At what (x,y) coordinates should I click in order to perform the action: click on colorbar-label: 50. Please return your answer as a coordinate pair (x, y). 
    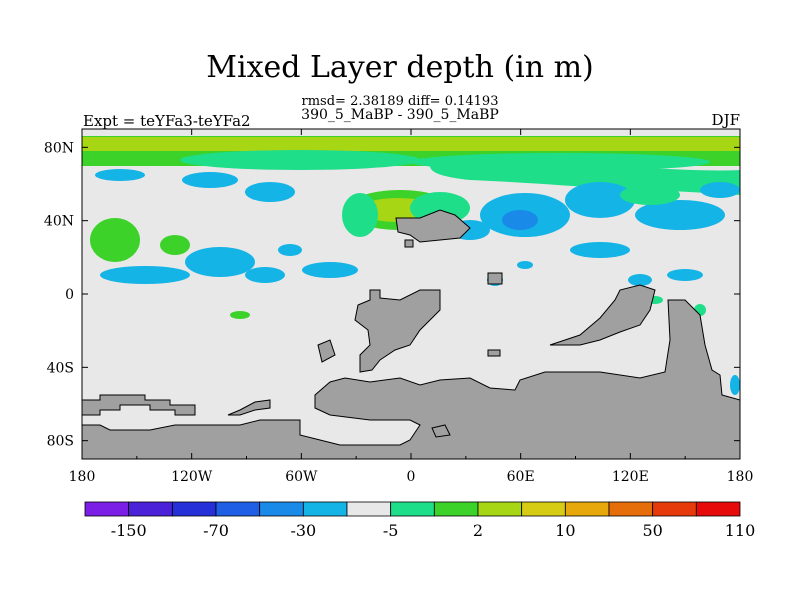
    Looking at the image, I should click on (652, 530).